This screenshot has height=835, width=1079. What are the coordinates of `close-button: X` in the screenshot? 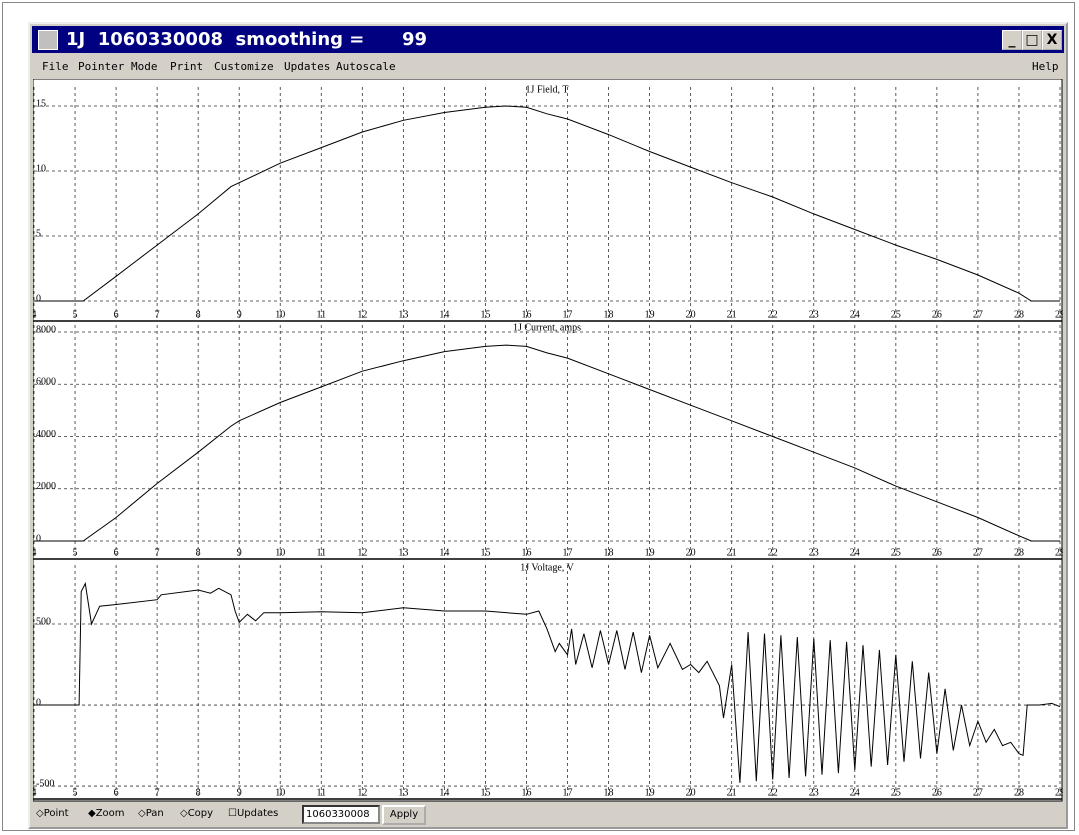 It's located at (1052, 40).